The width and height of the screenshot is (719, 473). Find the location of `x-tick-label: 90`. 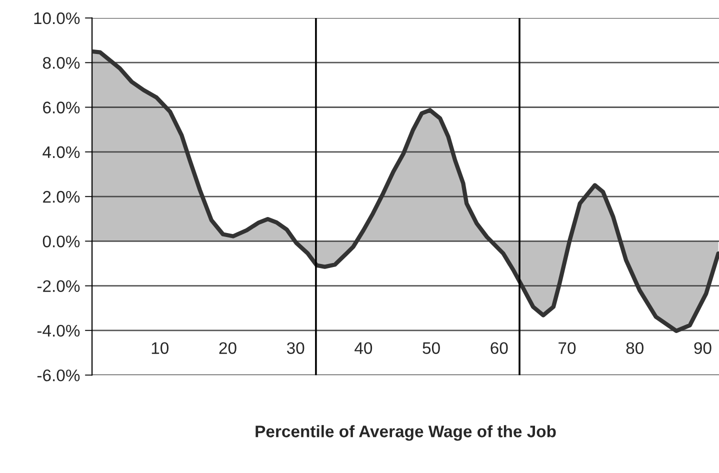

x-tick-label: 90 is located at coordinates (703, 348).